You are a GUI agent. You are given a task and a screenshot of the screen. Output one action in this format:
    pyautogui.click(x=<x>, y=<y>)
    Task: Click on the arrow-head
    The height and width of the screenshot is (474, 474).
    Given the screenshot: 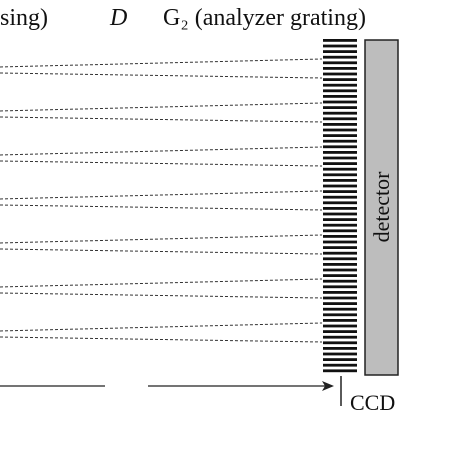 What is the action you would take?
    pyautogui.click(x=328, y=386)
    